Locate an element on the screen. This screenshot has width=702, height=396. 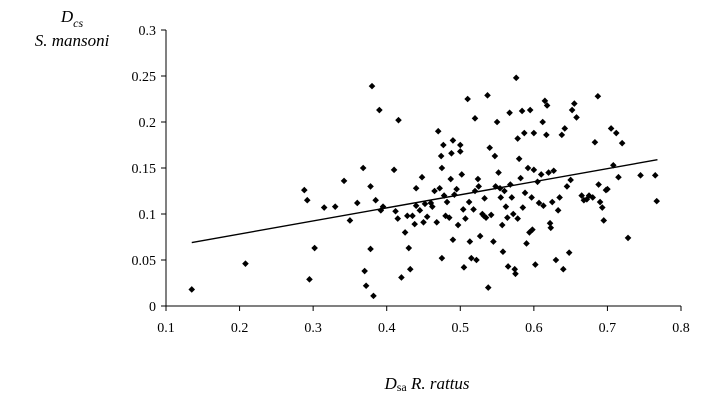
trendline-group is located at coordinates (424, 201).